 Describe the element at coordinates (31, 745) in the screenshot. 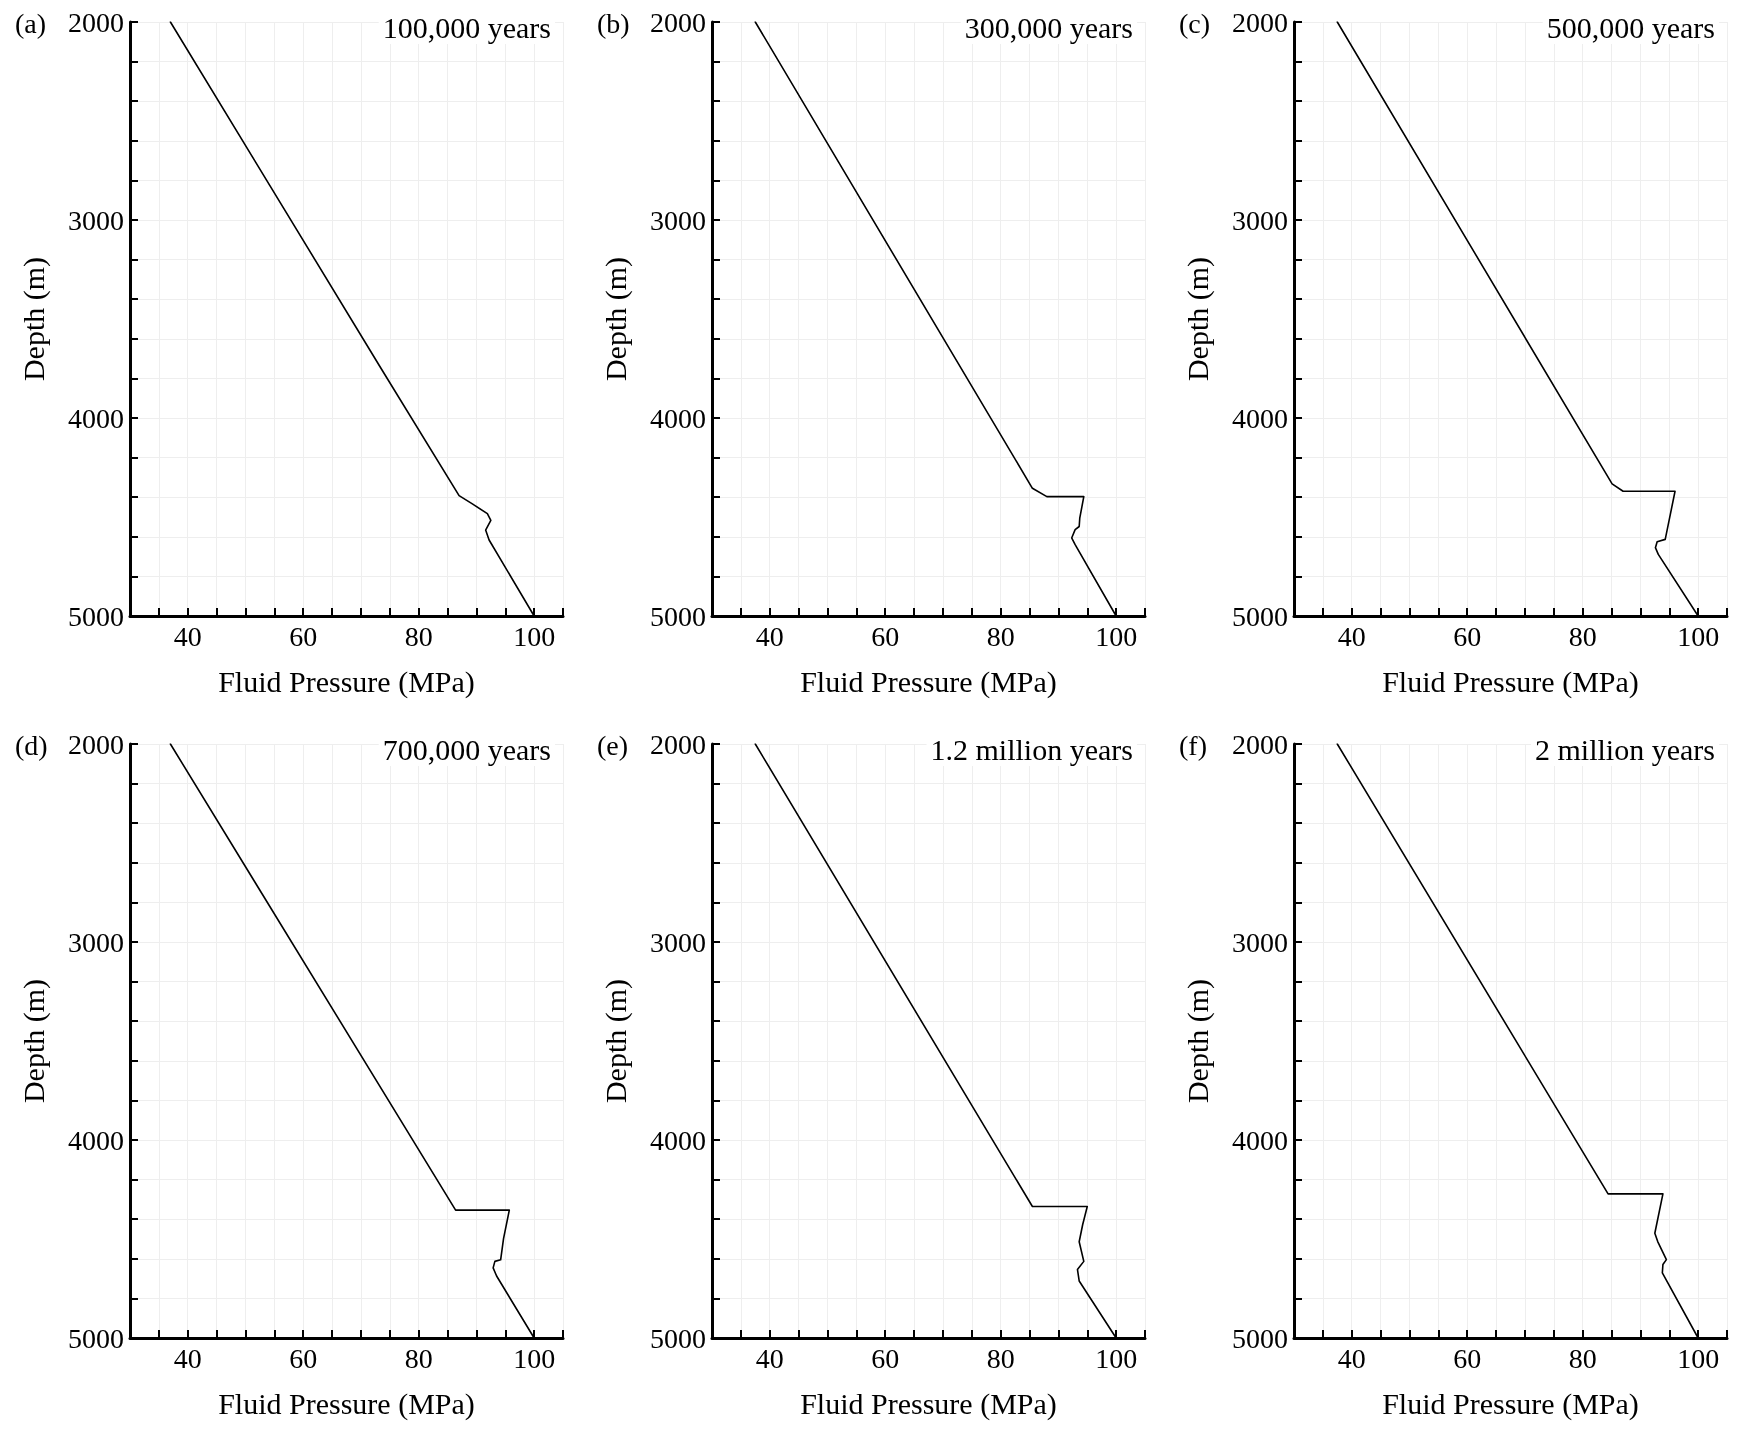

I see `chart-title: (d)` at that location.